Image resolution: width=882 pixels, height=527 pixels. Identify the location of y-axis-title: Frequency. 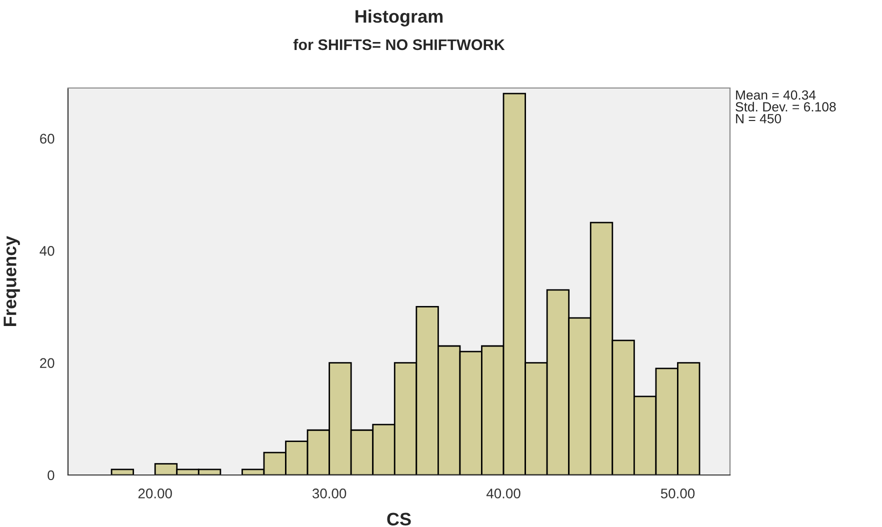
(12, 281).